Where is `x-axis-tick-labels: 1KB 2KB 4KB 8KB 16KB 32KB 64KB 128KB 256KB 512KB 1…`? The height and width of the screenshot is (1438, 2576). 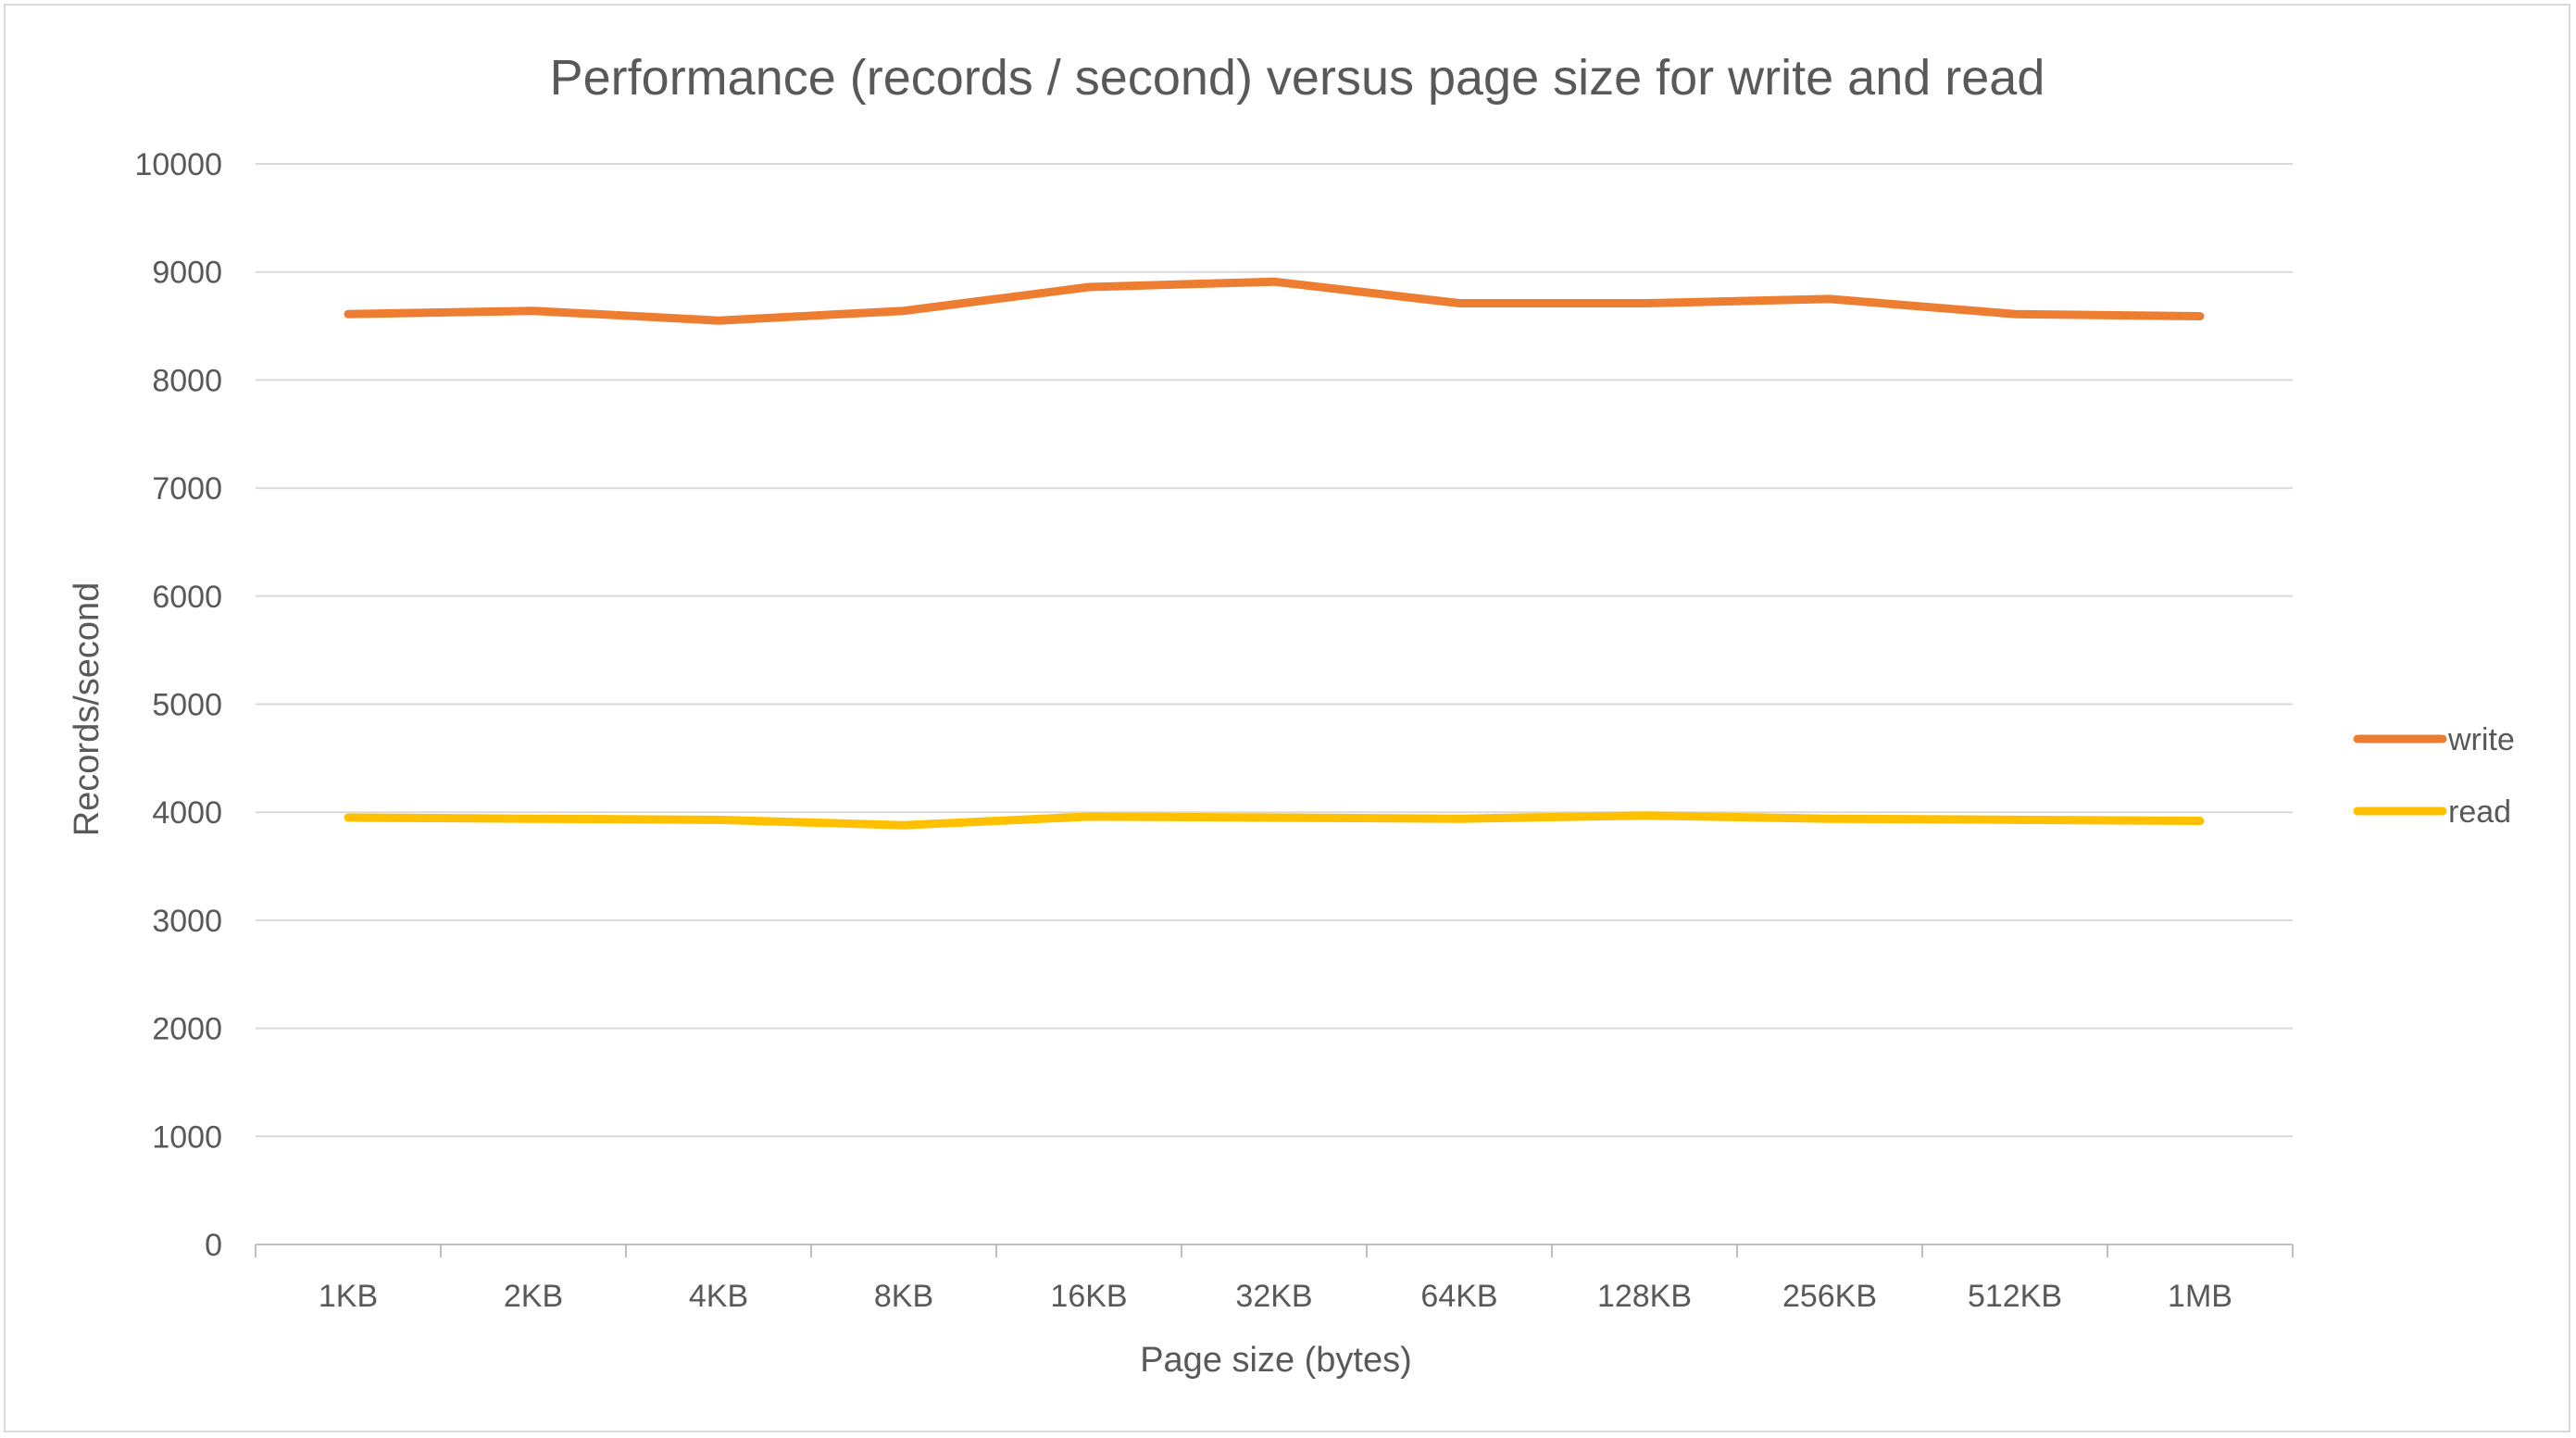 x-axis-tick-labels: 1KB 2KB 4KB 8KB 16KB 32KB 64KB 128KB 256KB 512KB 1… is located at coordinates (1276, 1297).